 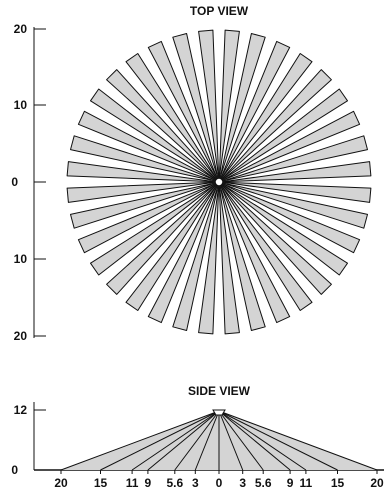 What do you see at coordinates (21, 410) in the screenshot?
I see `side-tick-label: 12` at bounding box center [21, 410].